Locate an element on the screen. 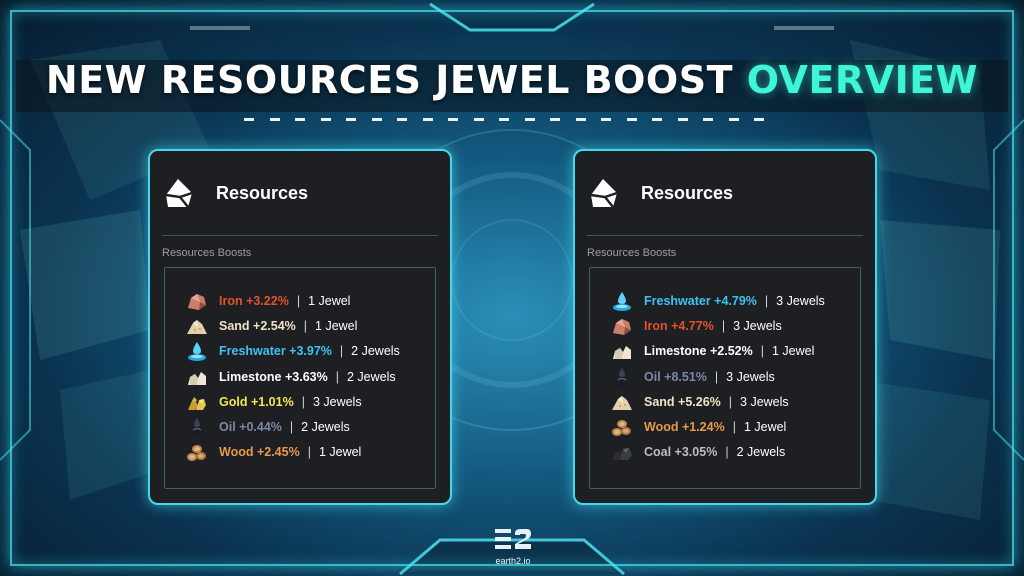  resource-boost: Sand +5.26% is located at coordinates (682, 401).